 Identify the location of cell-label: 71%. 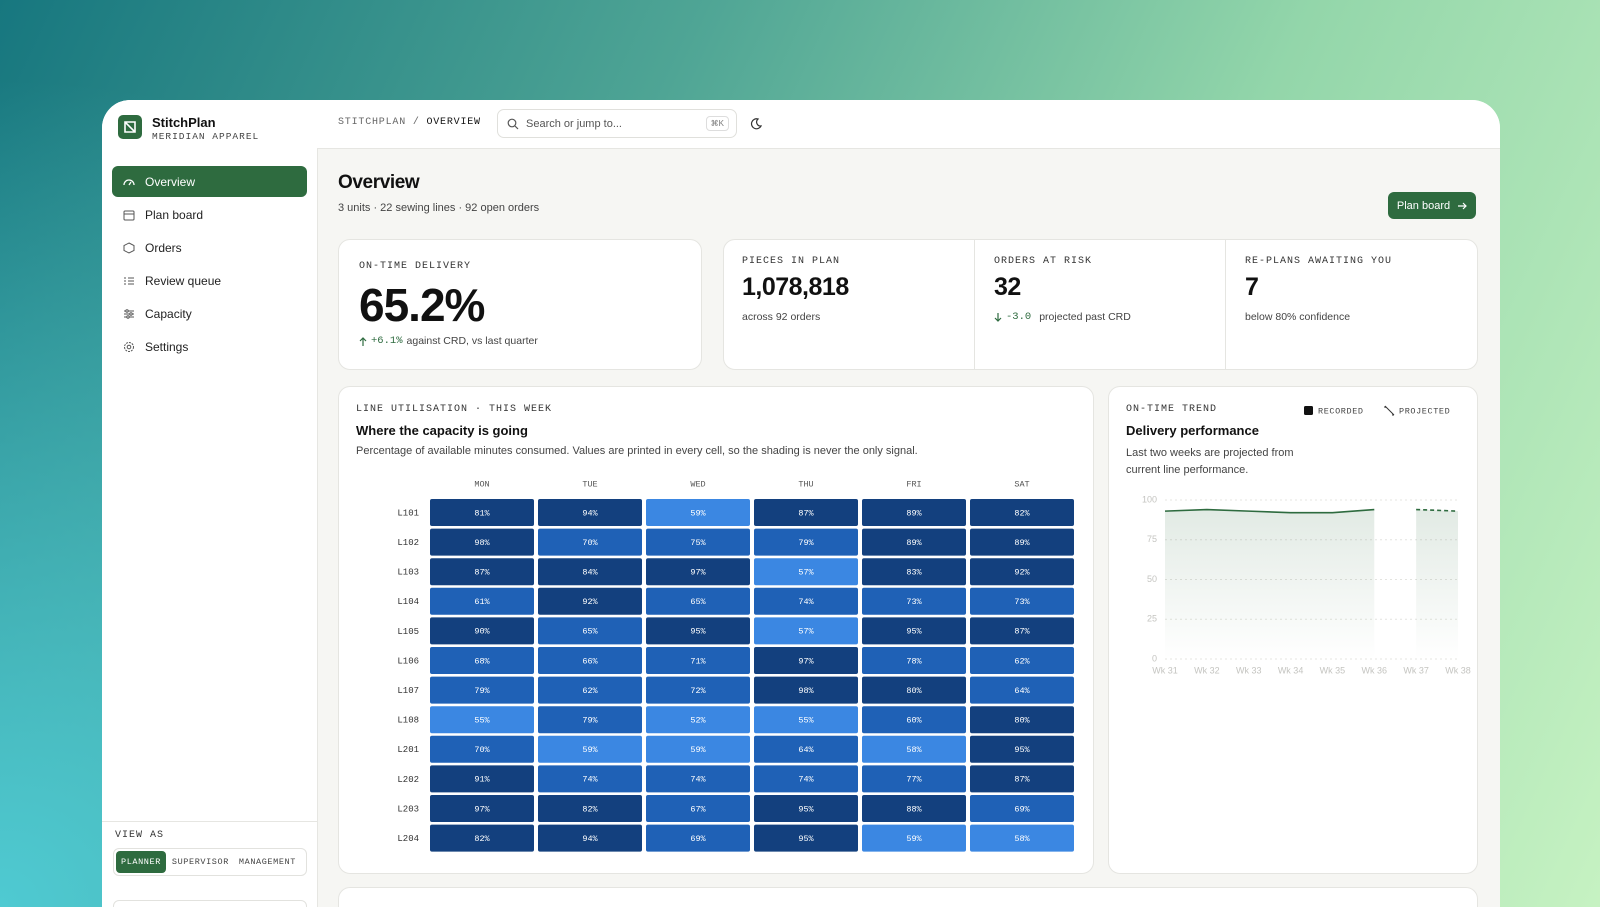
(698, 661).